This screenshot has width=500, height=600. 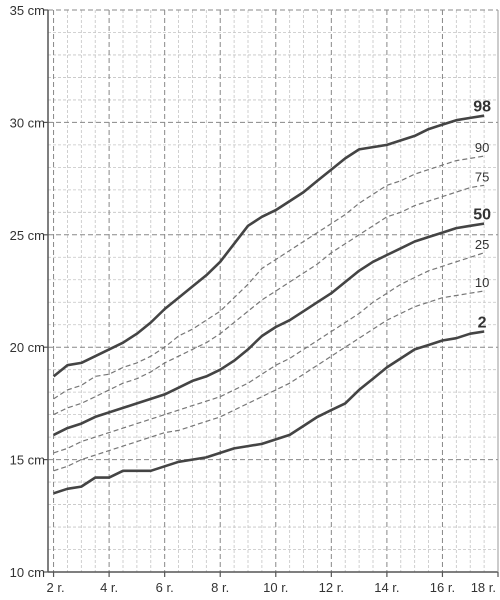 What do you see at coordinates (482, 282) in the screenshot?
I see `series-label-p10: 10` at bounding box center [482, 282].